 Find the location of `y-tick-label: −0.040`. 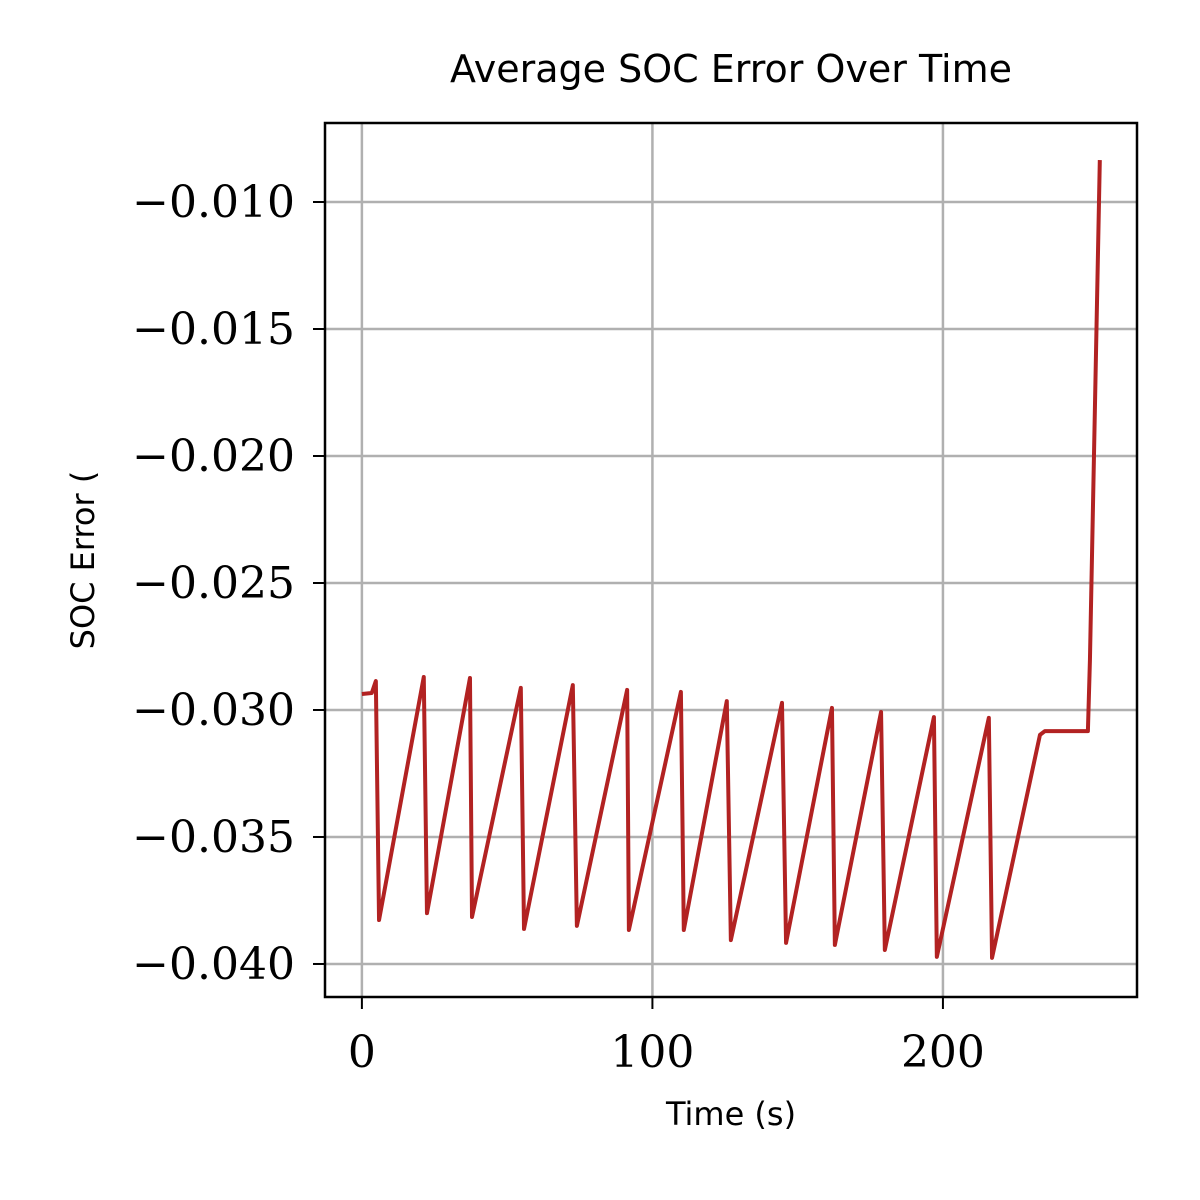

y-tick-label: −0.040 is located at coordinates (213, 964).